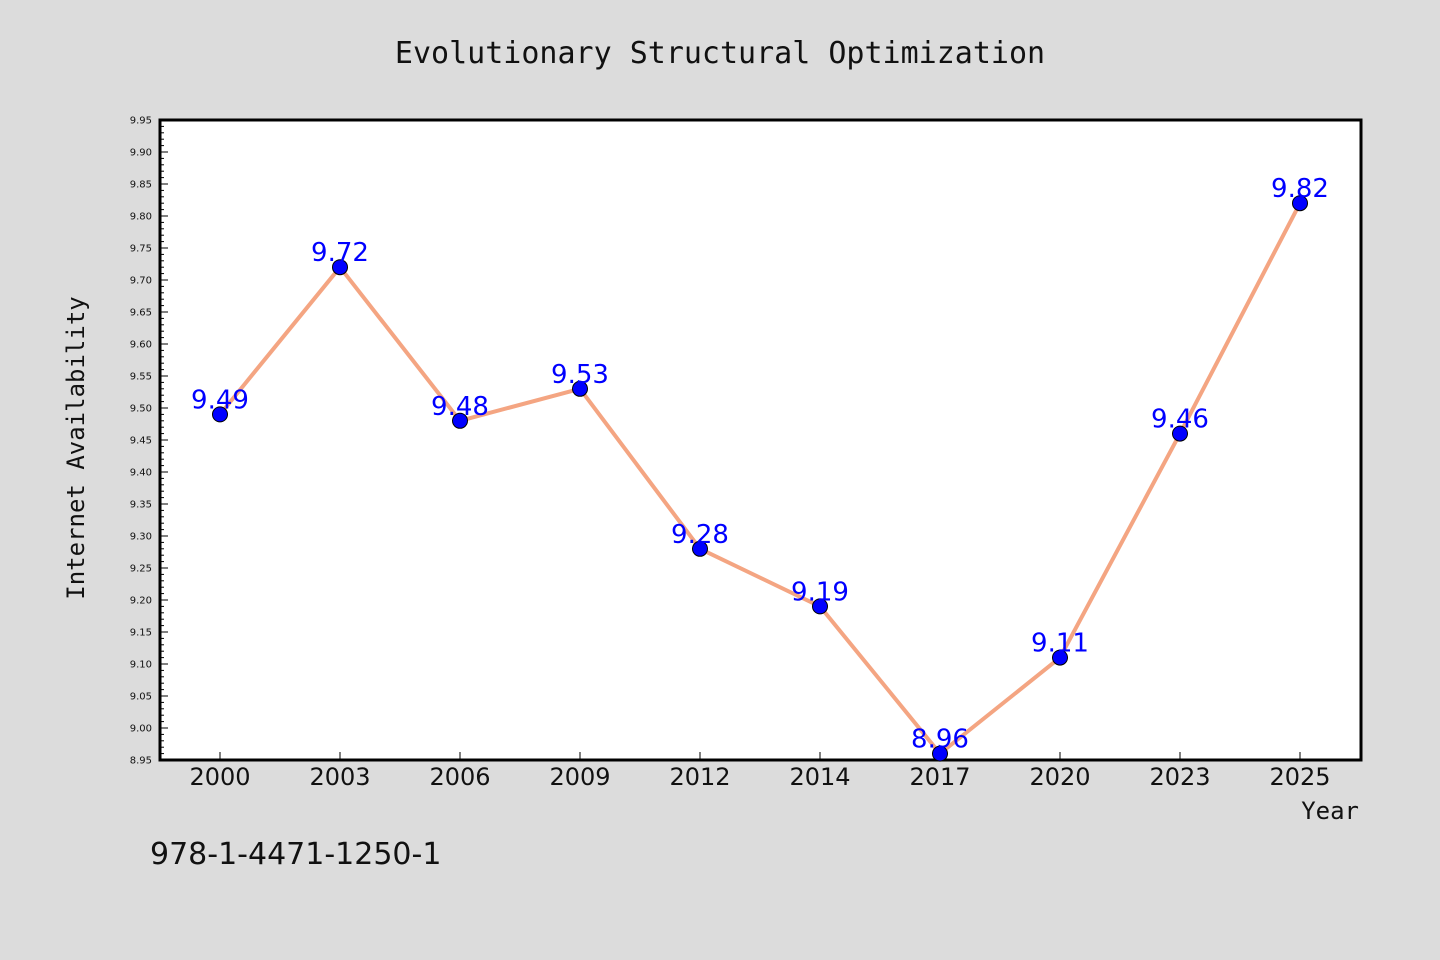 This screenshot has width=1440, height=960. Describe the element at coordinates (220, 400) in the screenshot. I see `data-label: 9.49` at that location.